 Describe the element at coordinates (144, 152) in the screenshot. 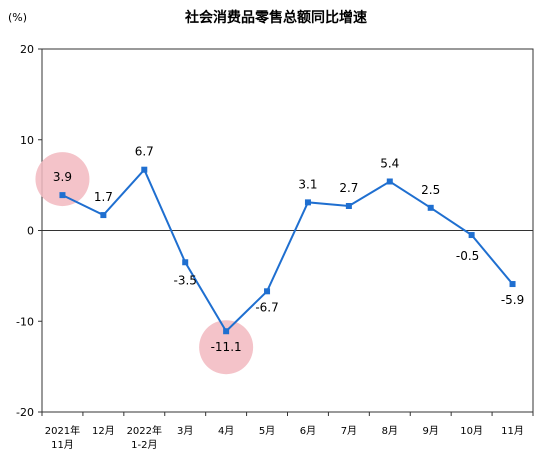

I see `data-label: 6.7` at that location.